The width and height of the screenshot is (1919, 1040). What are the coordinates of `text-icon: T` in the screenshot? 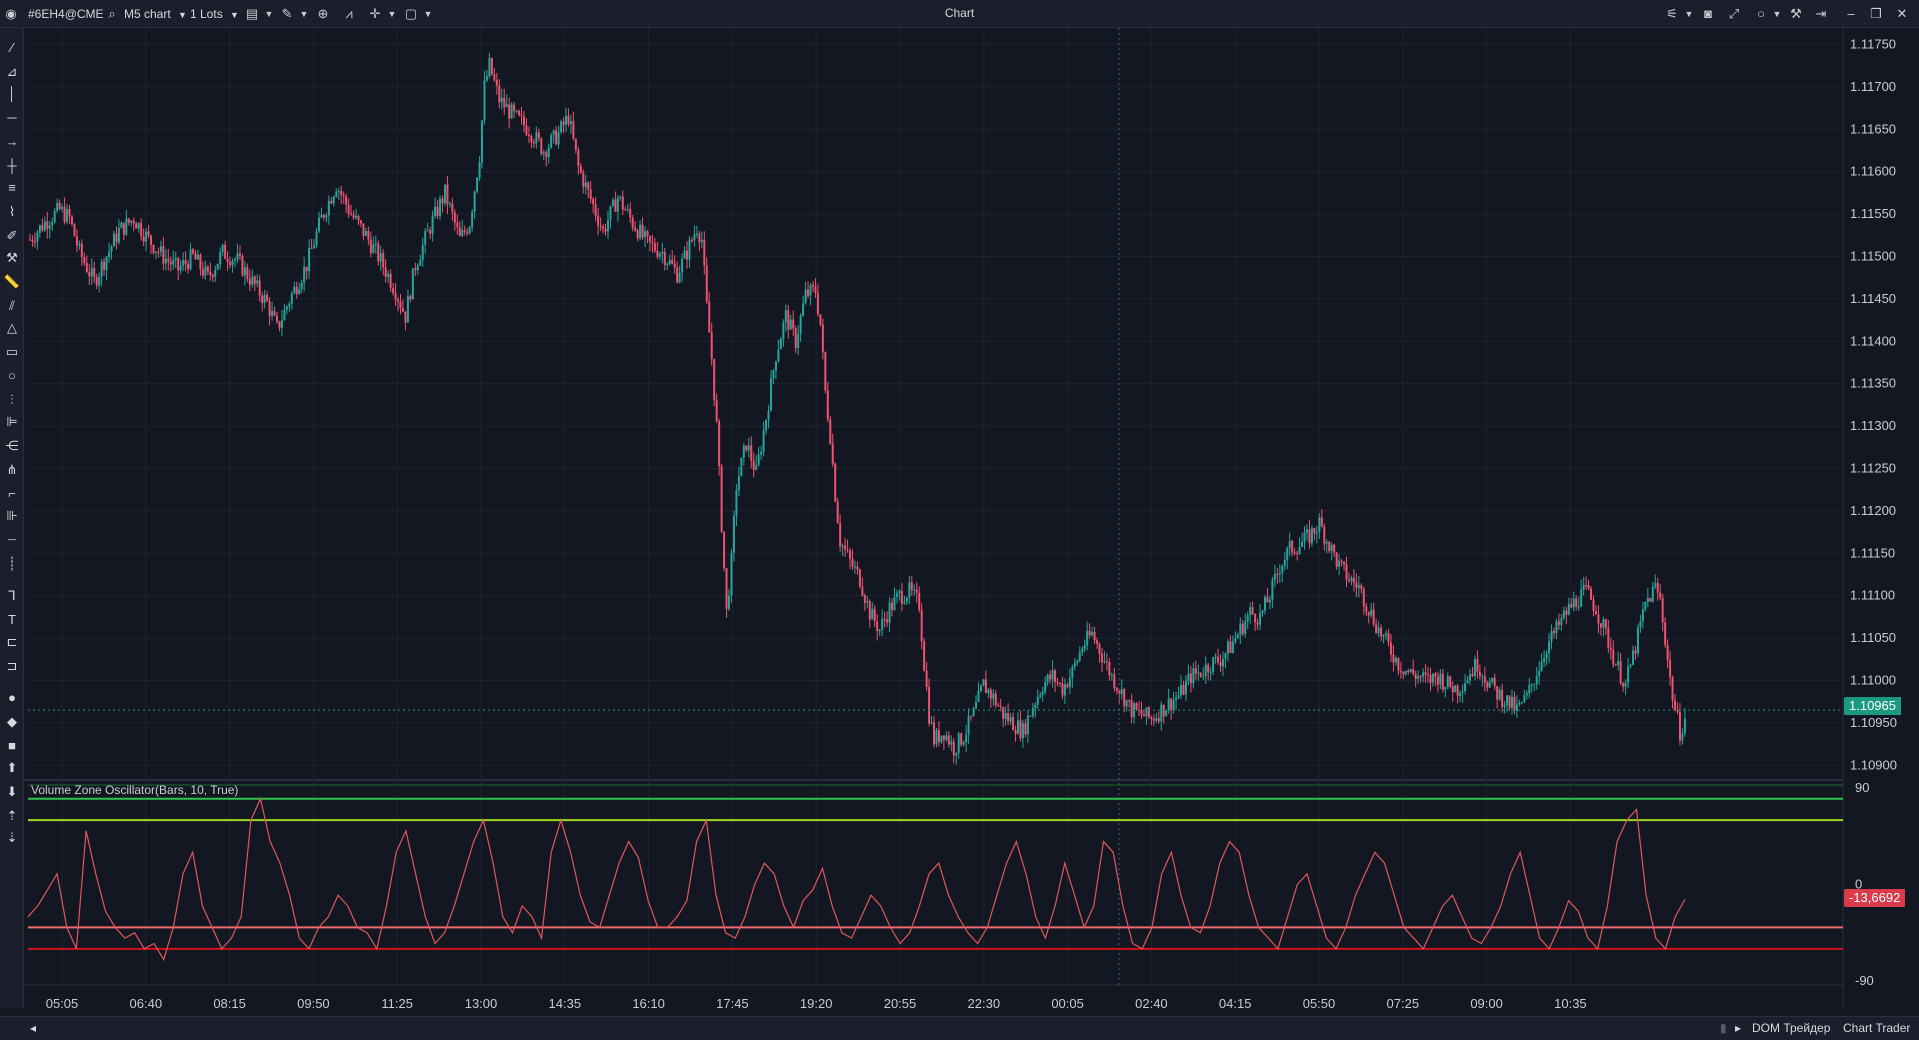 It's located at (12, 619).